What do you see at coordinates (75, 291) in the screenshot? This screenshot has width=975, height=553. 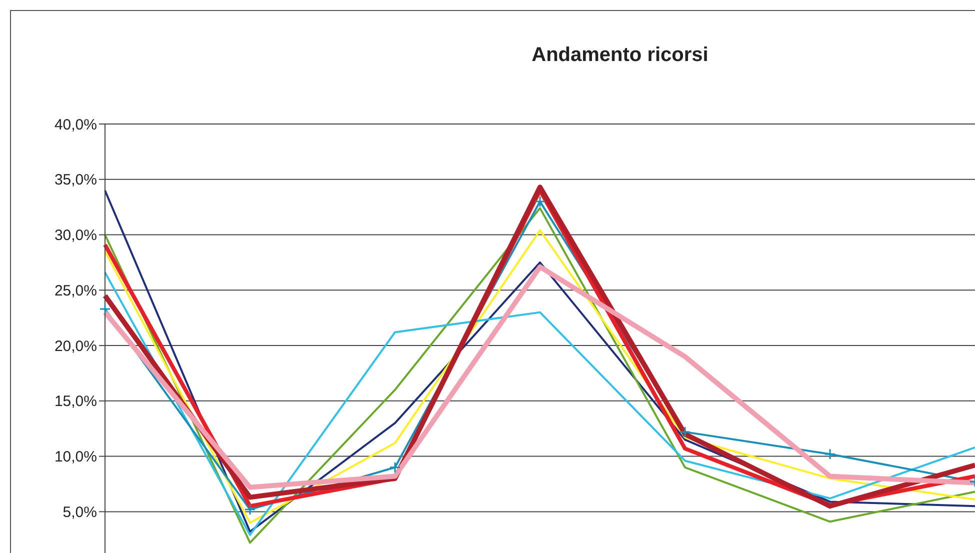 I see `y-tick-label: 25,0%` at bounding box center [75, 291].